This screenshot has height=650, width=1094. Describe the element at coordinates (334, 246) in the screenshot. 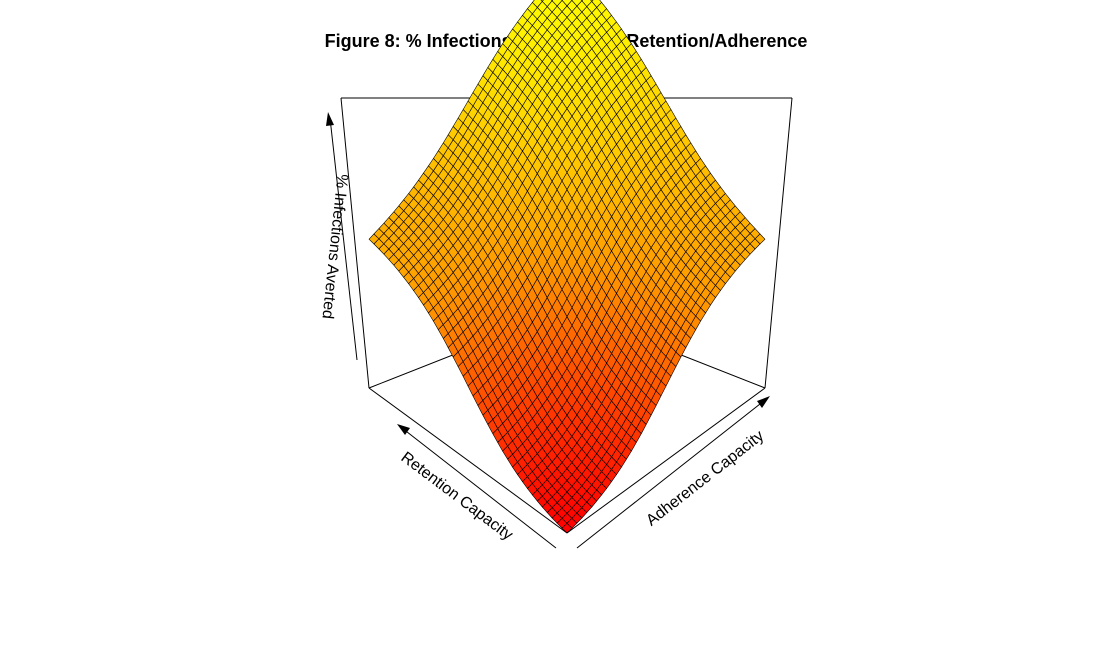

I see `z-axis-label: % Infections Averted` at that location.